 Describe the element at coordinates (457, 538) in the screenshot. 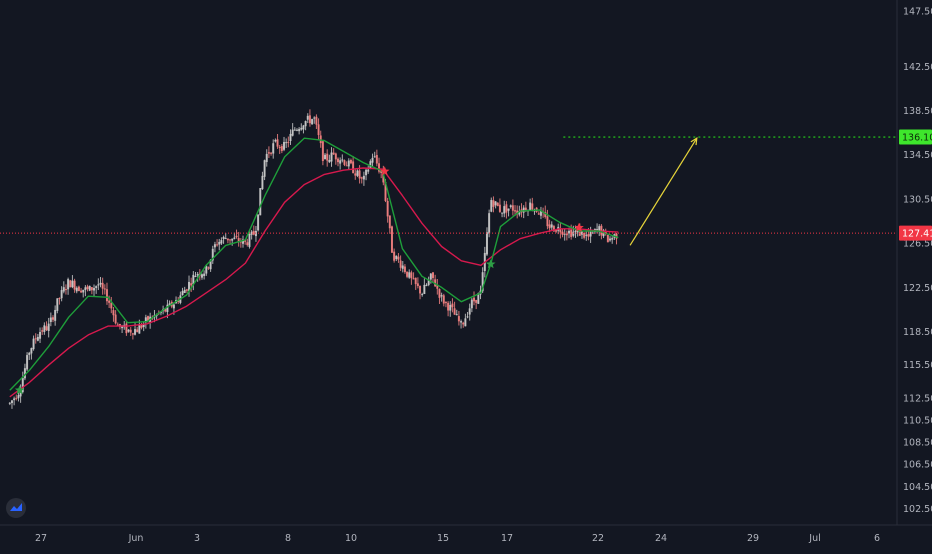

I see `time-axis: 27 Jun 3 8 10 15 17 22 24 29 Jul 6` at that location.